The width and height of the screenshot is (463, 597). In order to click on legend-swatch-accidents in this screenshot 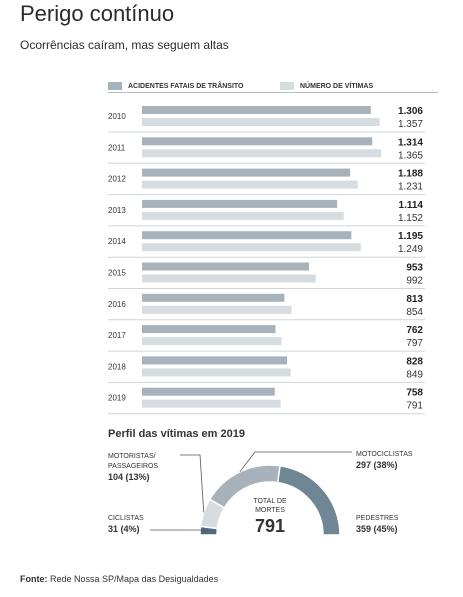, I will do `click(115, 86)`.